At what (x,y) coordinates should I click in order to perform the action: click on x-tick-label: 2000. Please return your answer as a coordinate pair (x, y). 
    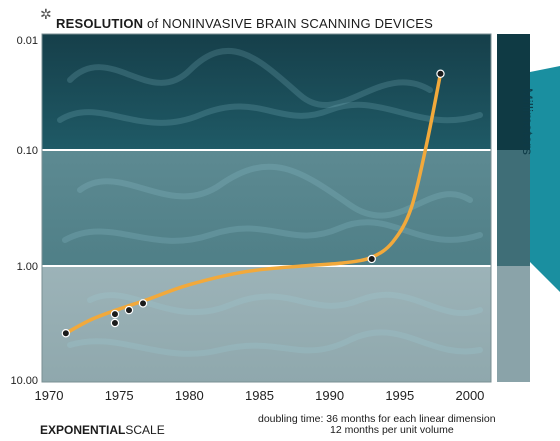
    Looking at the image, I should click on (469, 395).